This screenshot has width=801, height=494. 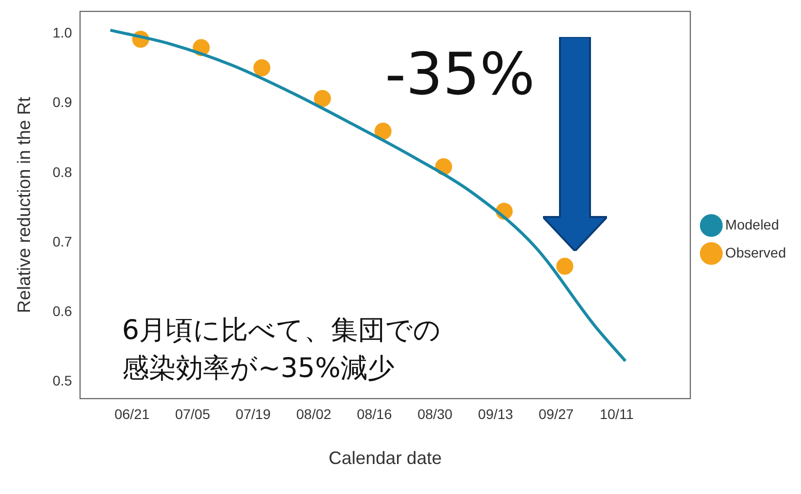 I want to click on legend-label: Modeled, so click(x=752, y=224).